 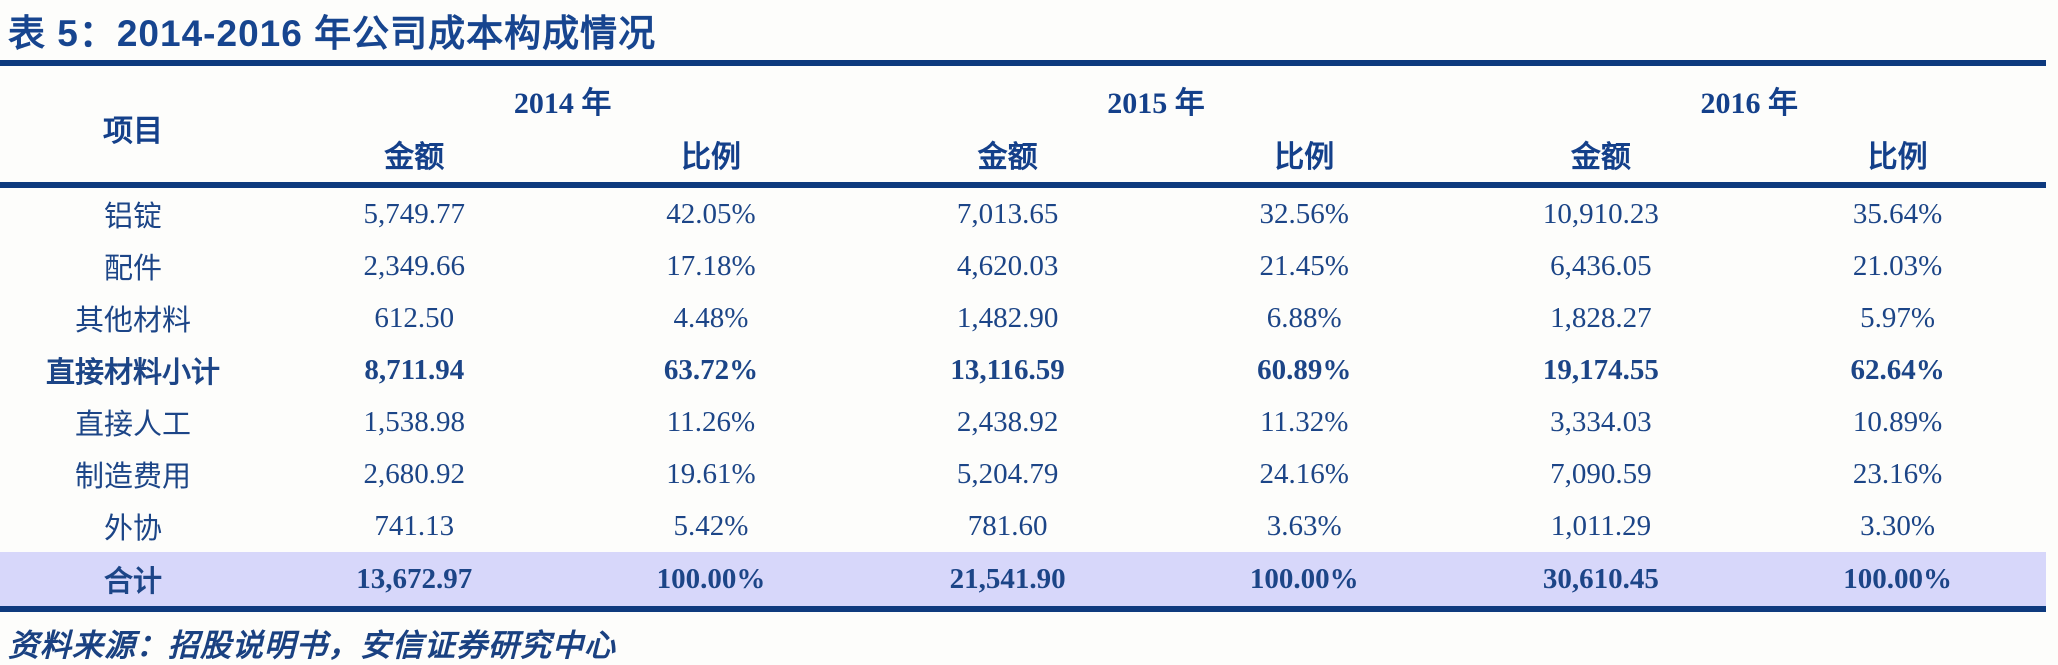 I want to click on table-cell: 6,436.05, so click(x=1601, y=265).